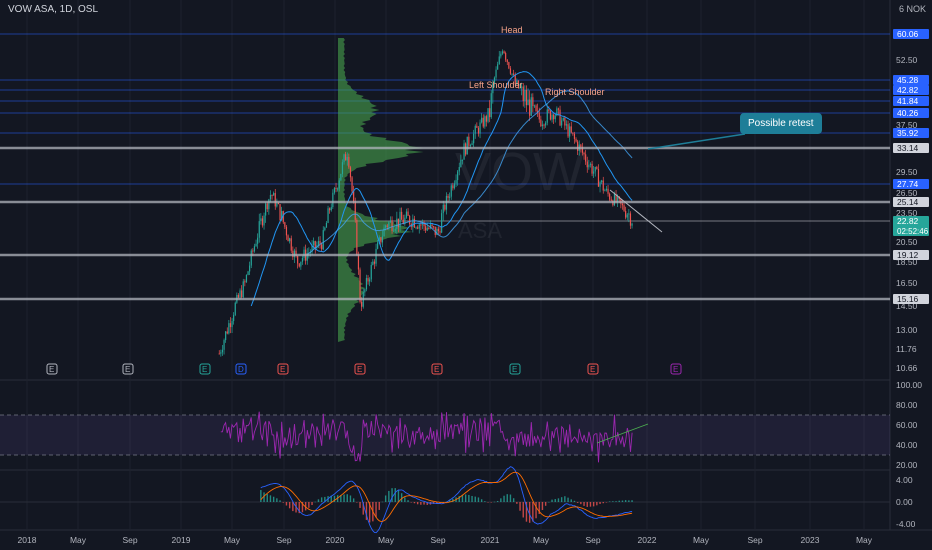 The height and width of the screenshot is (550, 932). Describe the element at coordinates (907, 368) in the screenshot. I see `price-axis-label: 10.66` at that location.